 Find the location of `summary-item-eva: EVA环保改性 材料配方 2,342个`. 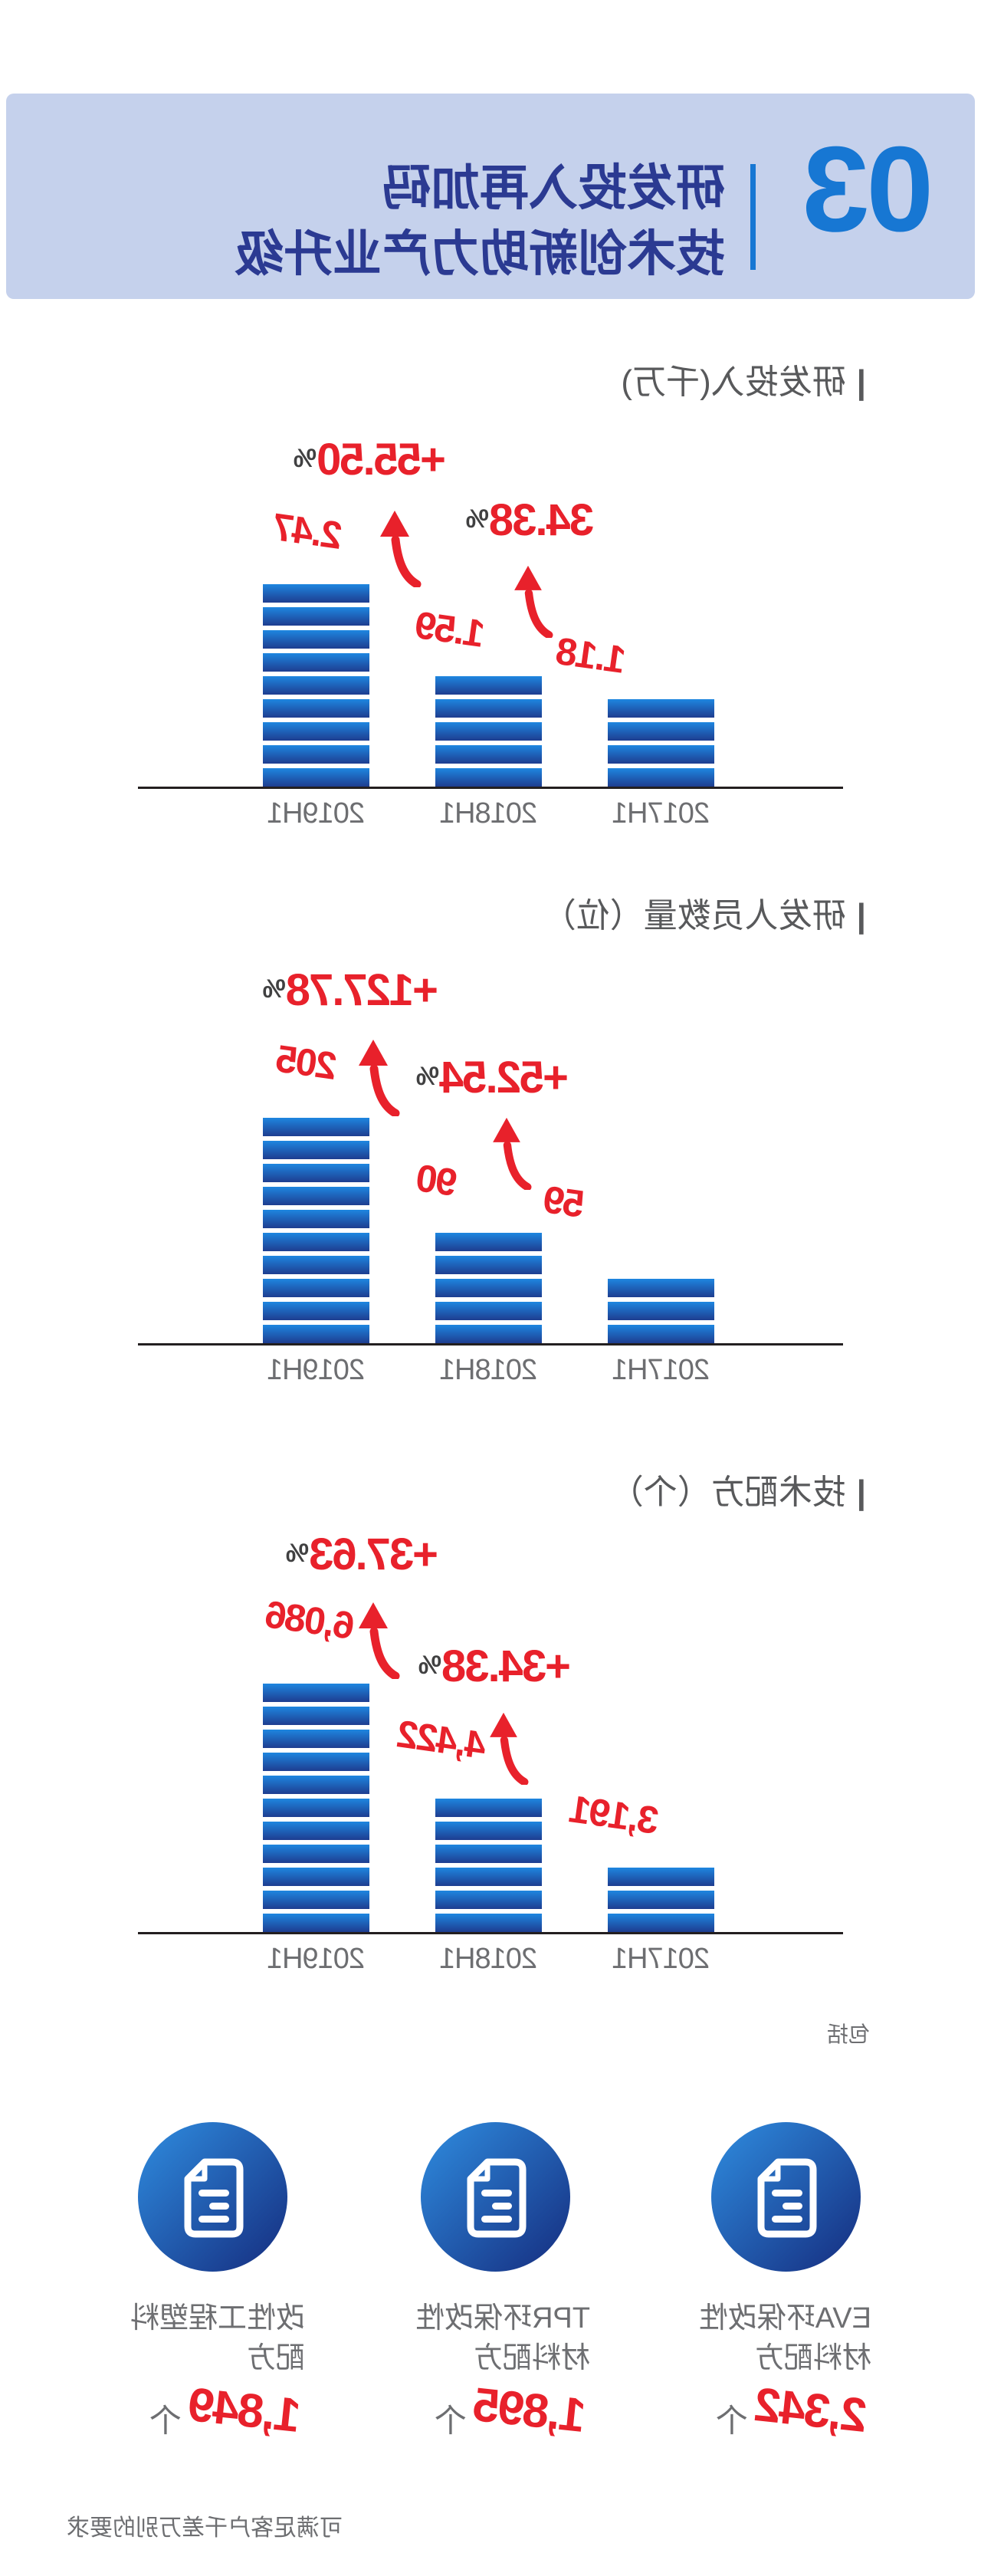

summary-item-eva: EVA环保改性 材料配方 2,342个 is located at coordinates (748, 2290).